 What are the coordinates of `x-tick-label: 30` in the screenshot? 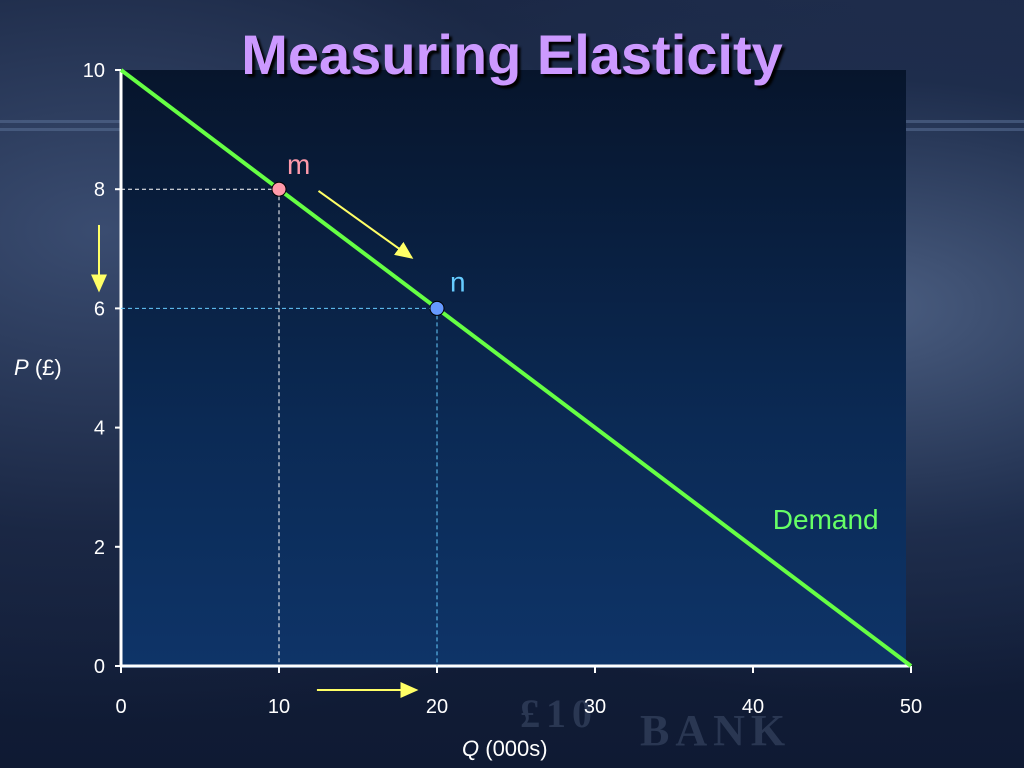 It's located at (595, 707).